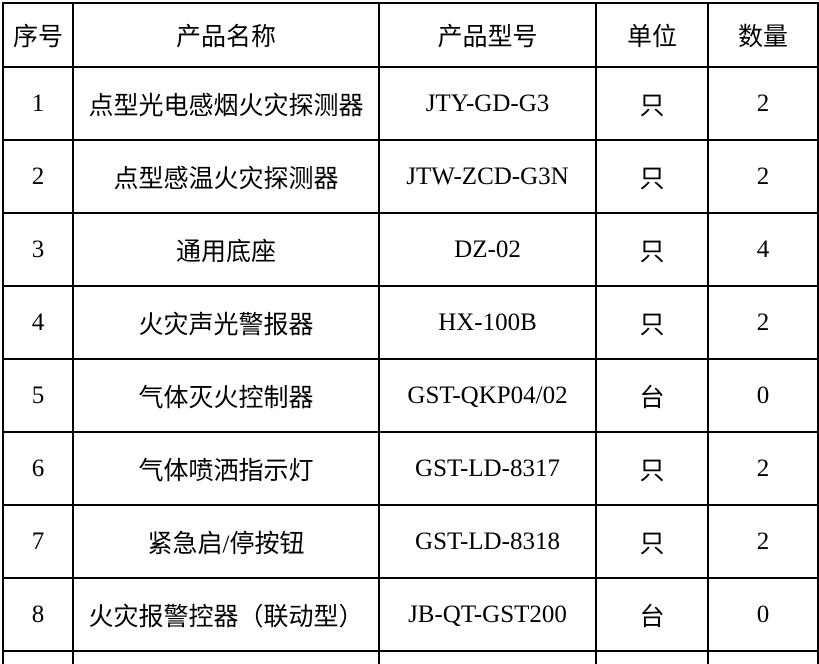 The height and width of the screenshot is (664, 819). What do you see at coordinates (652, 35) in the screenshot?
I see `column-header-unit: 单位` at bounding box center [652, 35].